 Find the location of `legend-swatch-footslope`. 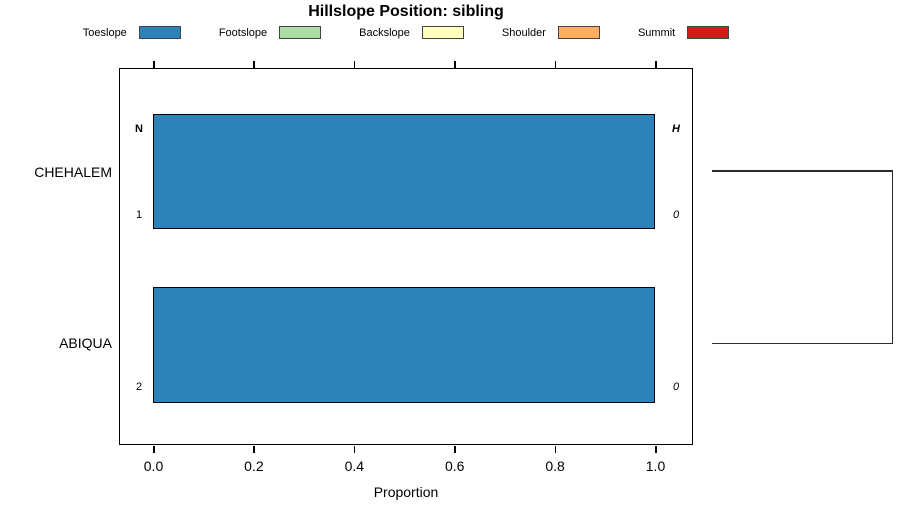

legend-swatch-footslope is located at coordinates (300, 32).